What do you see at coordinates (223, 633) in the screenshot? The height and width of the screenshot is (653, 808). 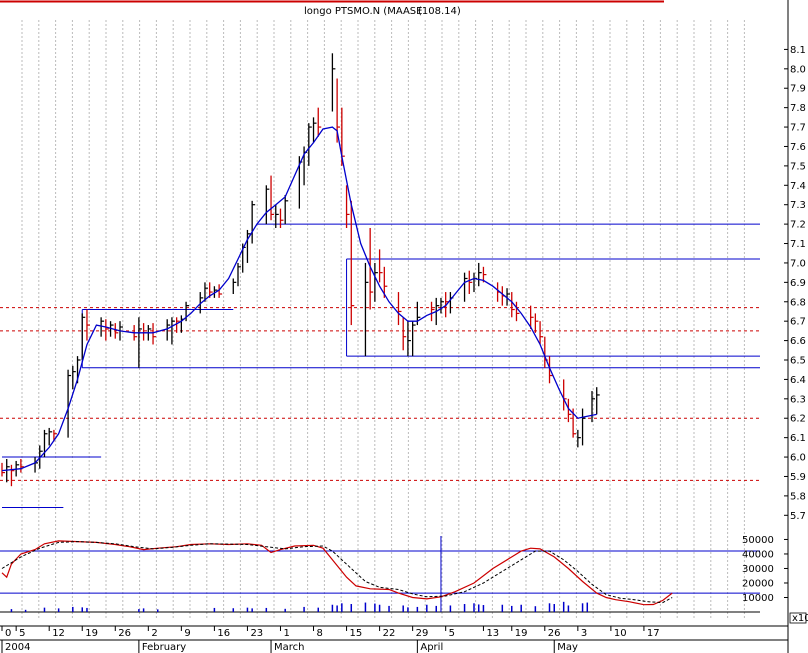 I see `date-tick-label: 16` at bounding box center [223, 633].